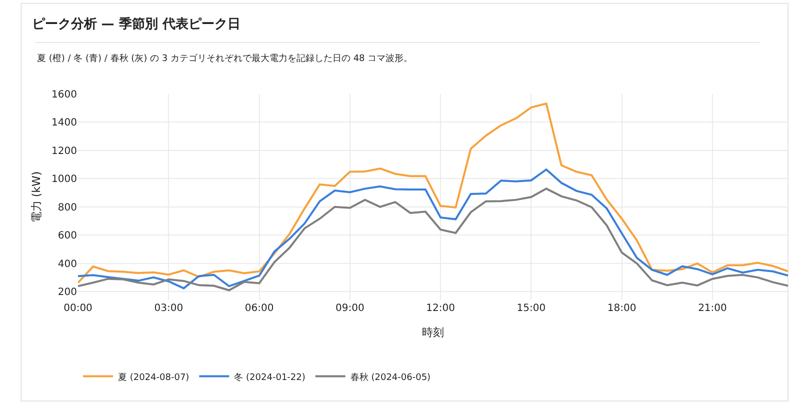 The height and width of the screenshot is (415, 794). What do you see at coordinates (67, 264) in the screenshot?
I see `y-tick-label: 400` at bounding box center [67, 264].